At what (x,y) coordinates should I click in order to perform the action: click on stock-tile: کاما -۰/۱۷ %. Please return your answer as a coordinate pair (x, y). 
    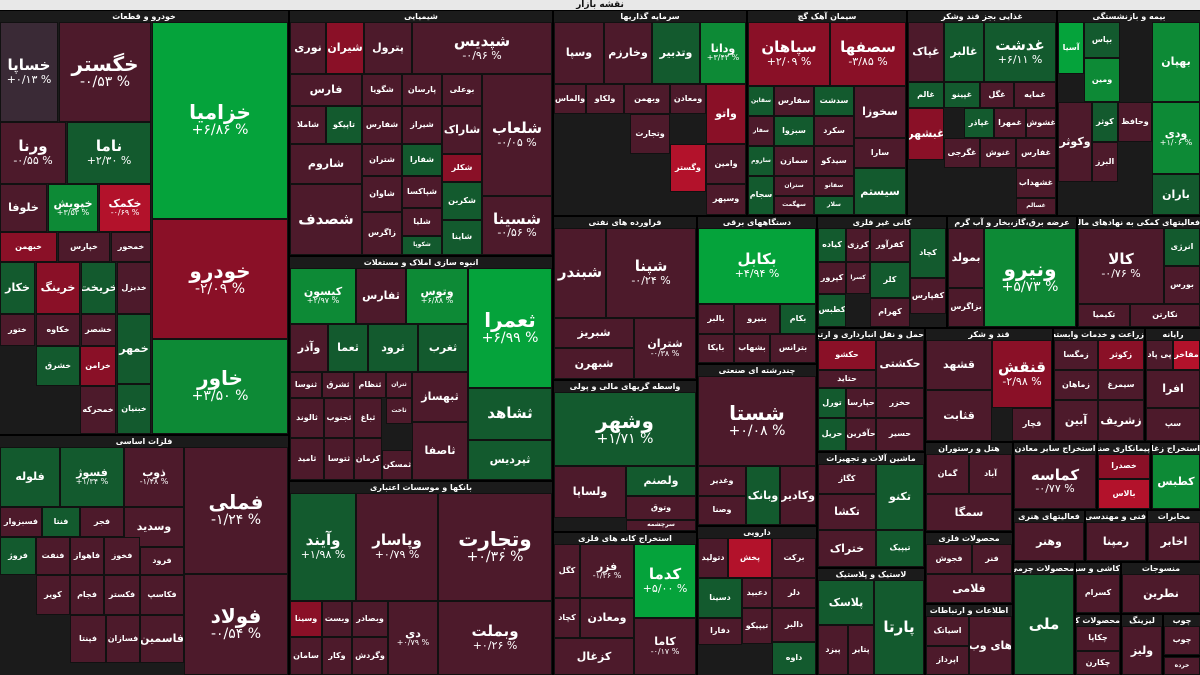
    Looking at the image, I should click on (665, 646).